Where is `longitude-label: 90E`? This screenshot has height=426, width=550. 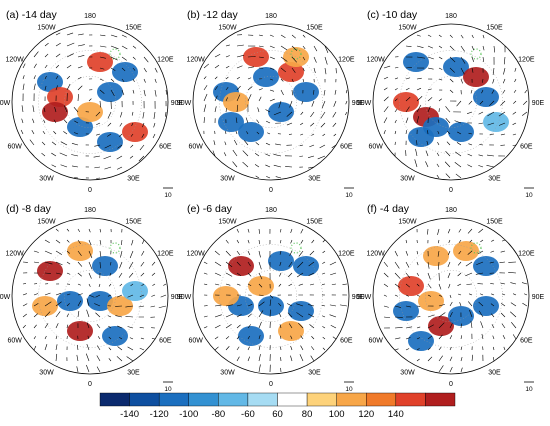
longitude-label: 90E is located at coordinates (538, 103).